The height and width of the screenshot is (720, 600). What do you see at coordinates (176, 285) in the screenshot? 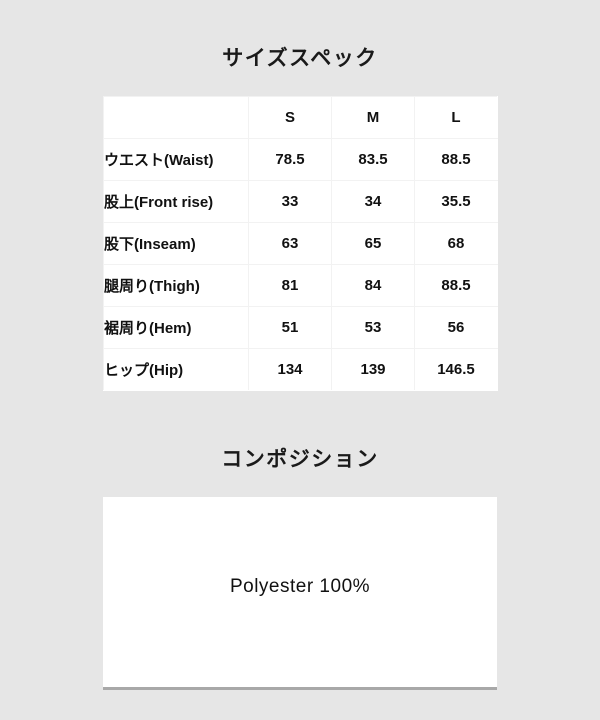
I see `row-label-thigh: 腿周り(Thigh)` at bounding box center [176, 285].